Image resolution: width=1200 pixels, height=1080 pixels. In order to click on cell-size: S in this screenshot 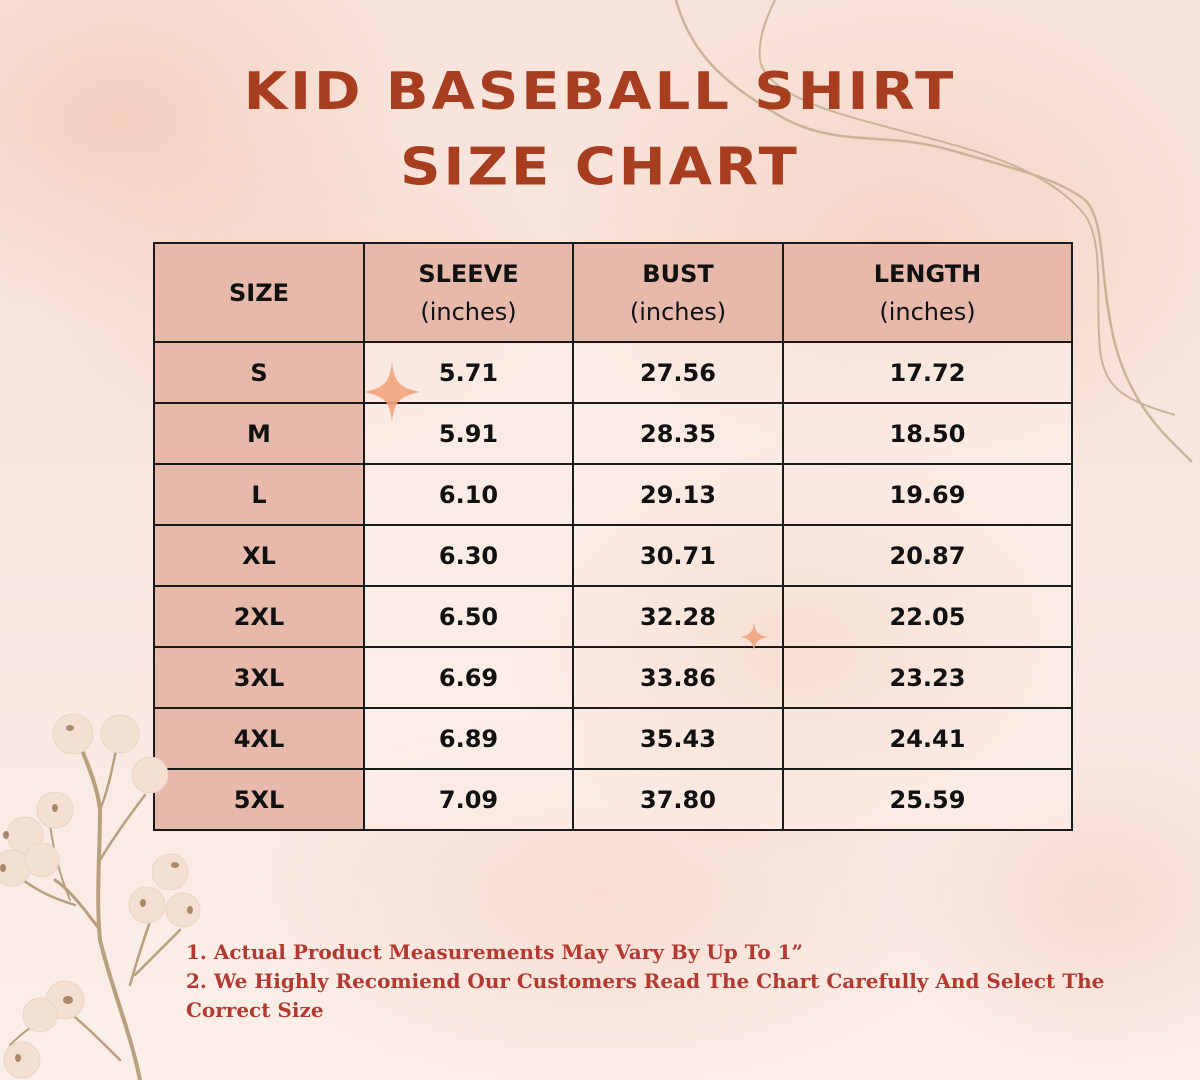, I will do `click(259, 372)`.